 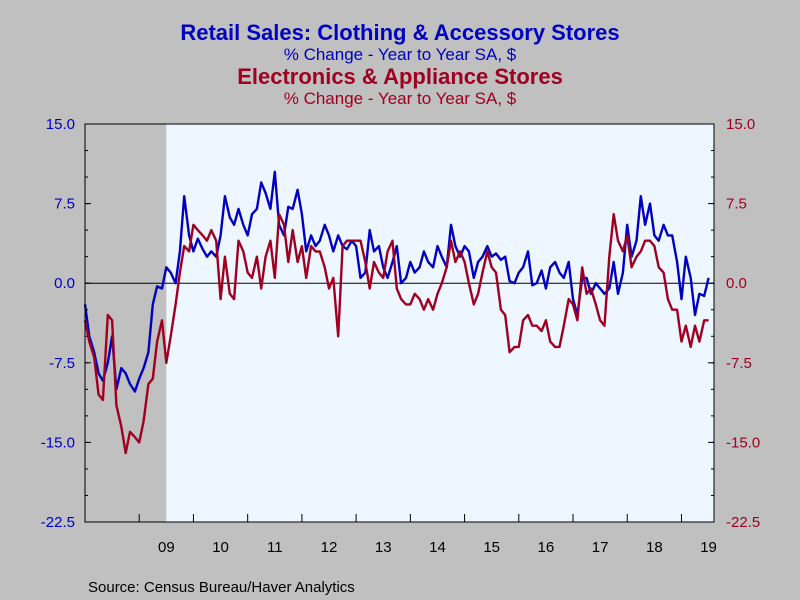 What do you see at coordinates (400, 76) in the screenshot?
I see `chart-title-electronics: Electronics & Appliance Stores` at bounding box center [400, 76].